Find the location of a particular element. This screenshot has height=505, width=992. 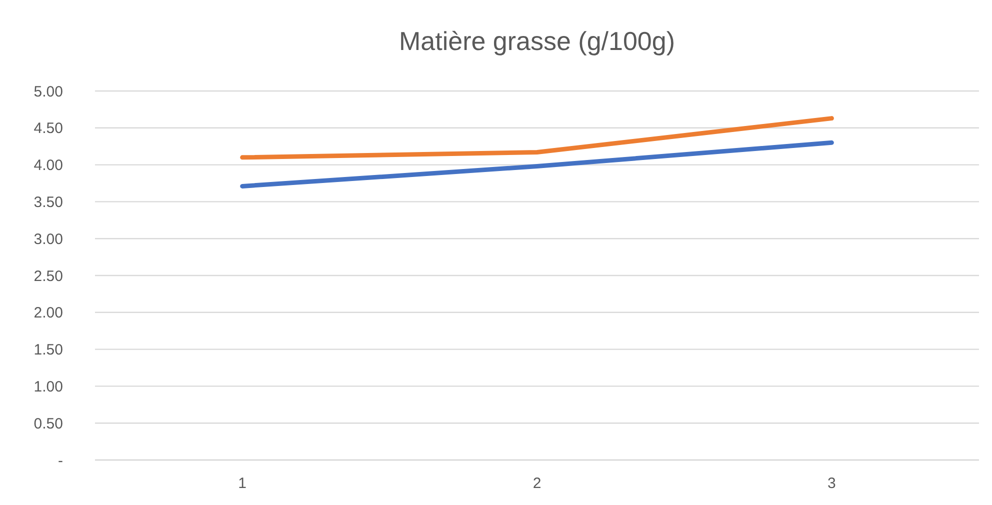

y-tick-label: 3.00 is located at coordinates (48, 239).